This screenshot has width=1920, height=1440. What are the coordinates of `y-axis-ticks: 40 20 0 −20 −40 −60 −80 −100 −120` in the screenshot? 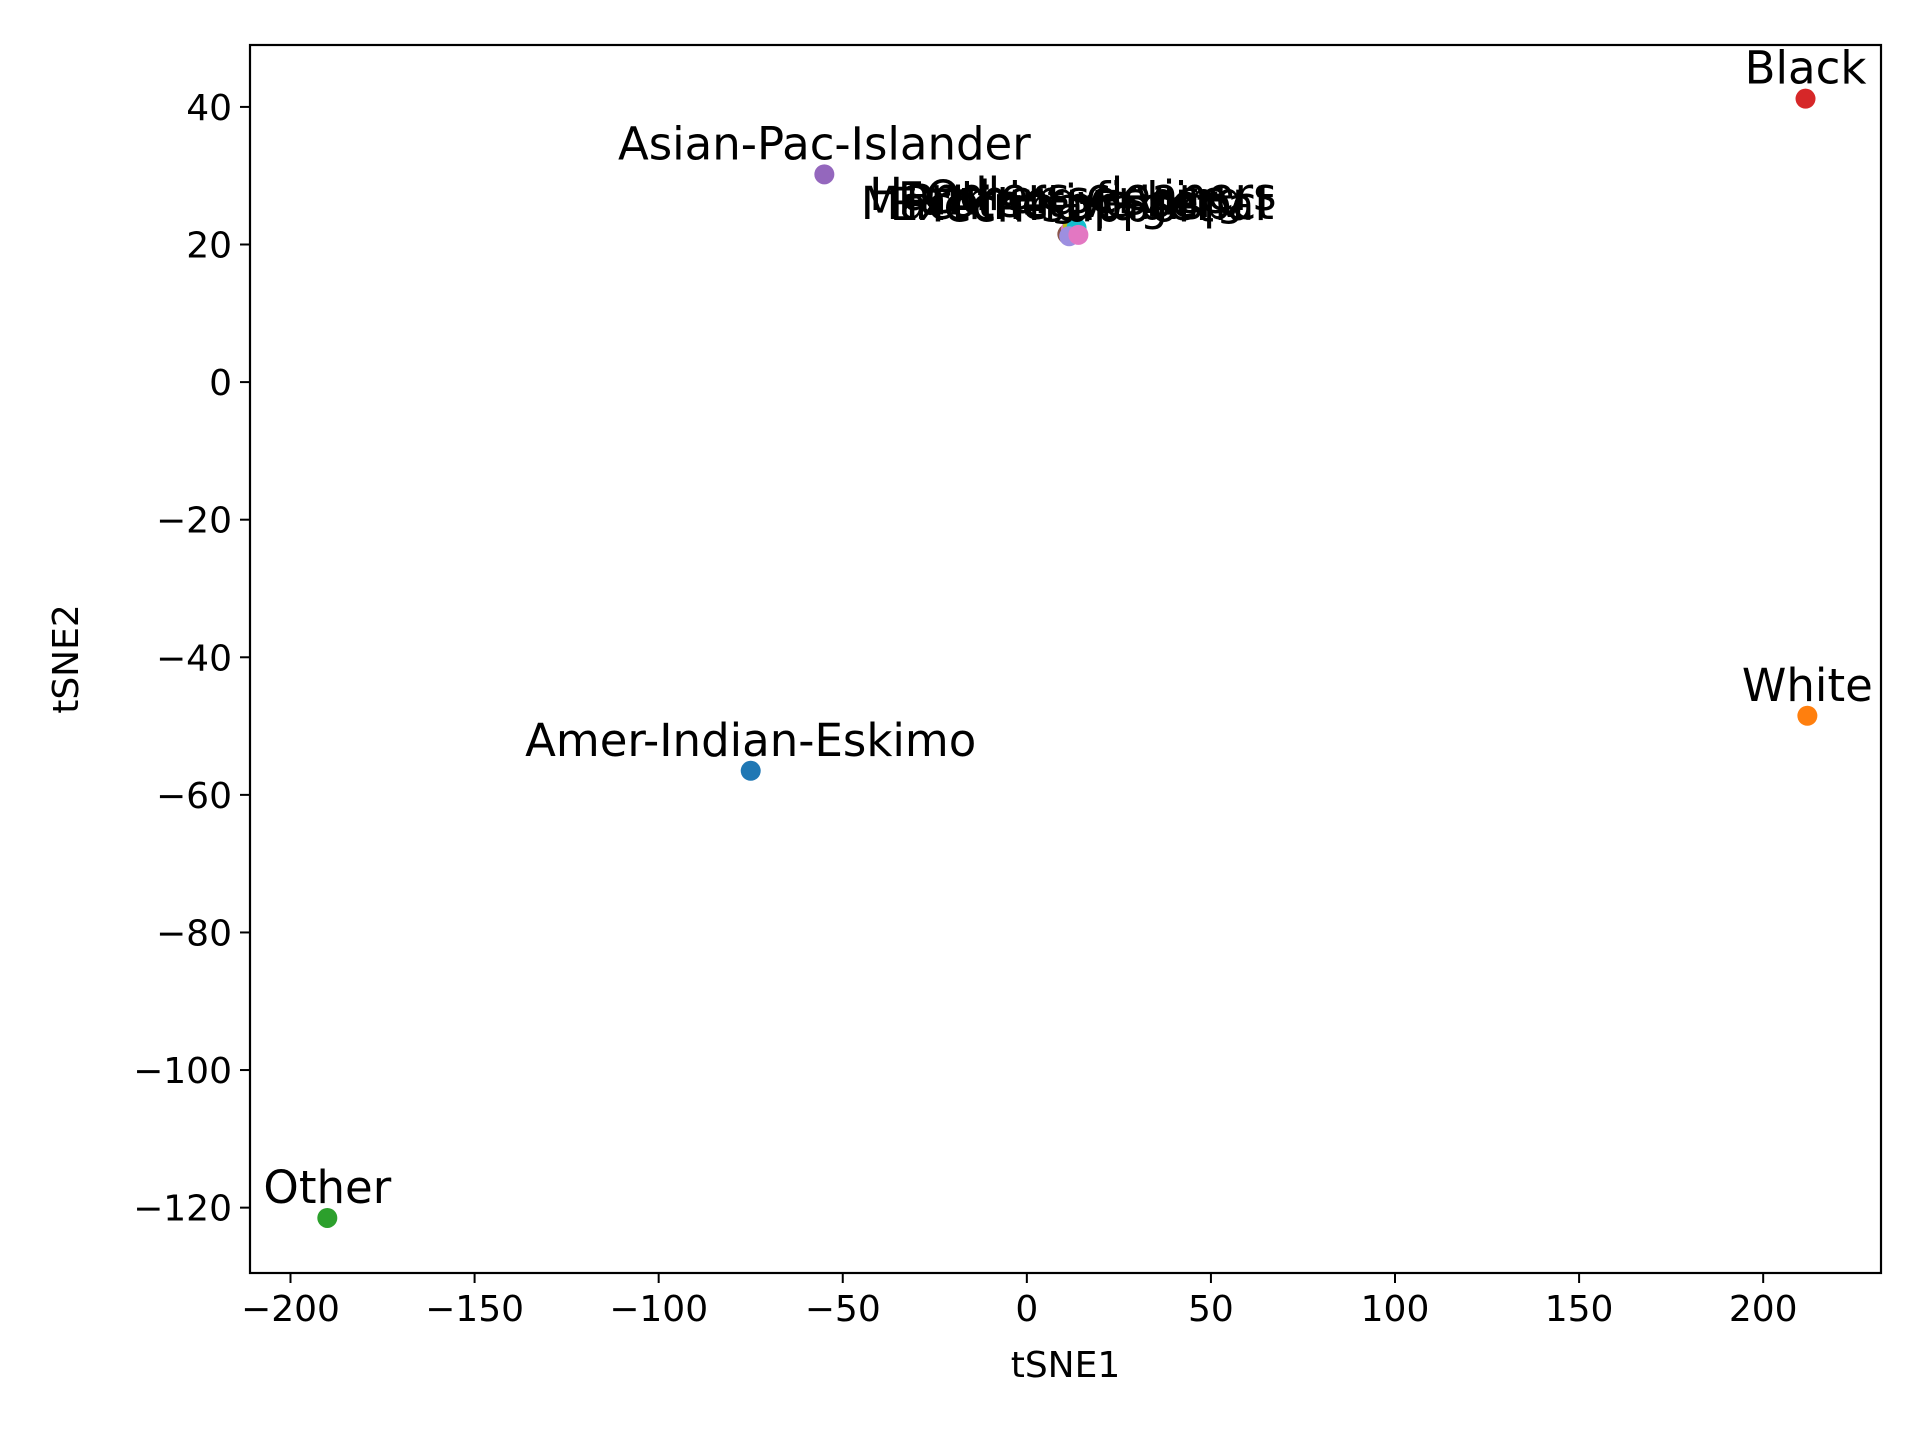 It's located at (191, 659).